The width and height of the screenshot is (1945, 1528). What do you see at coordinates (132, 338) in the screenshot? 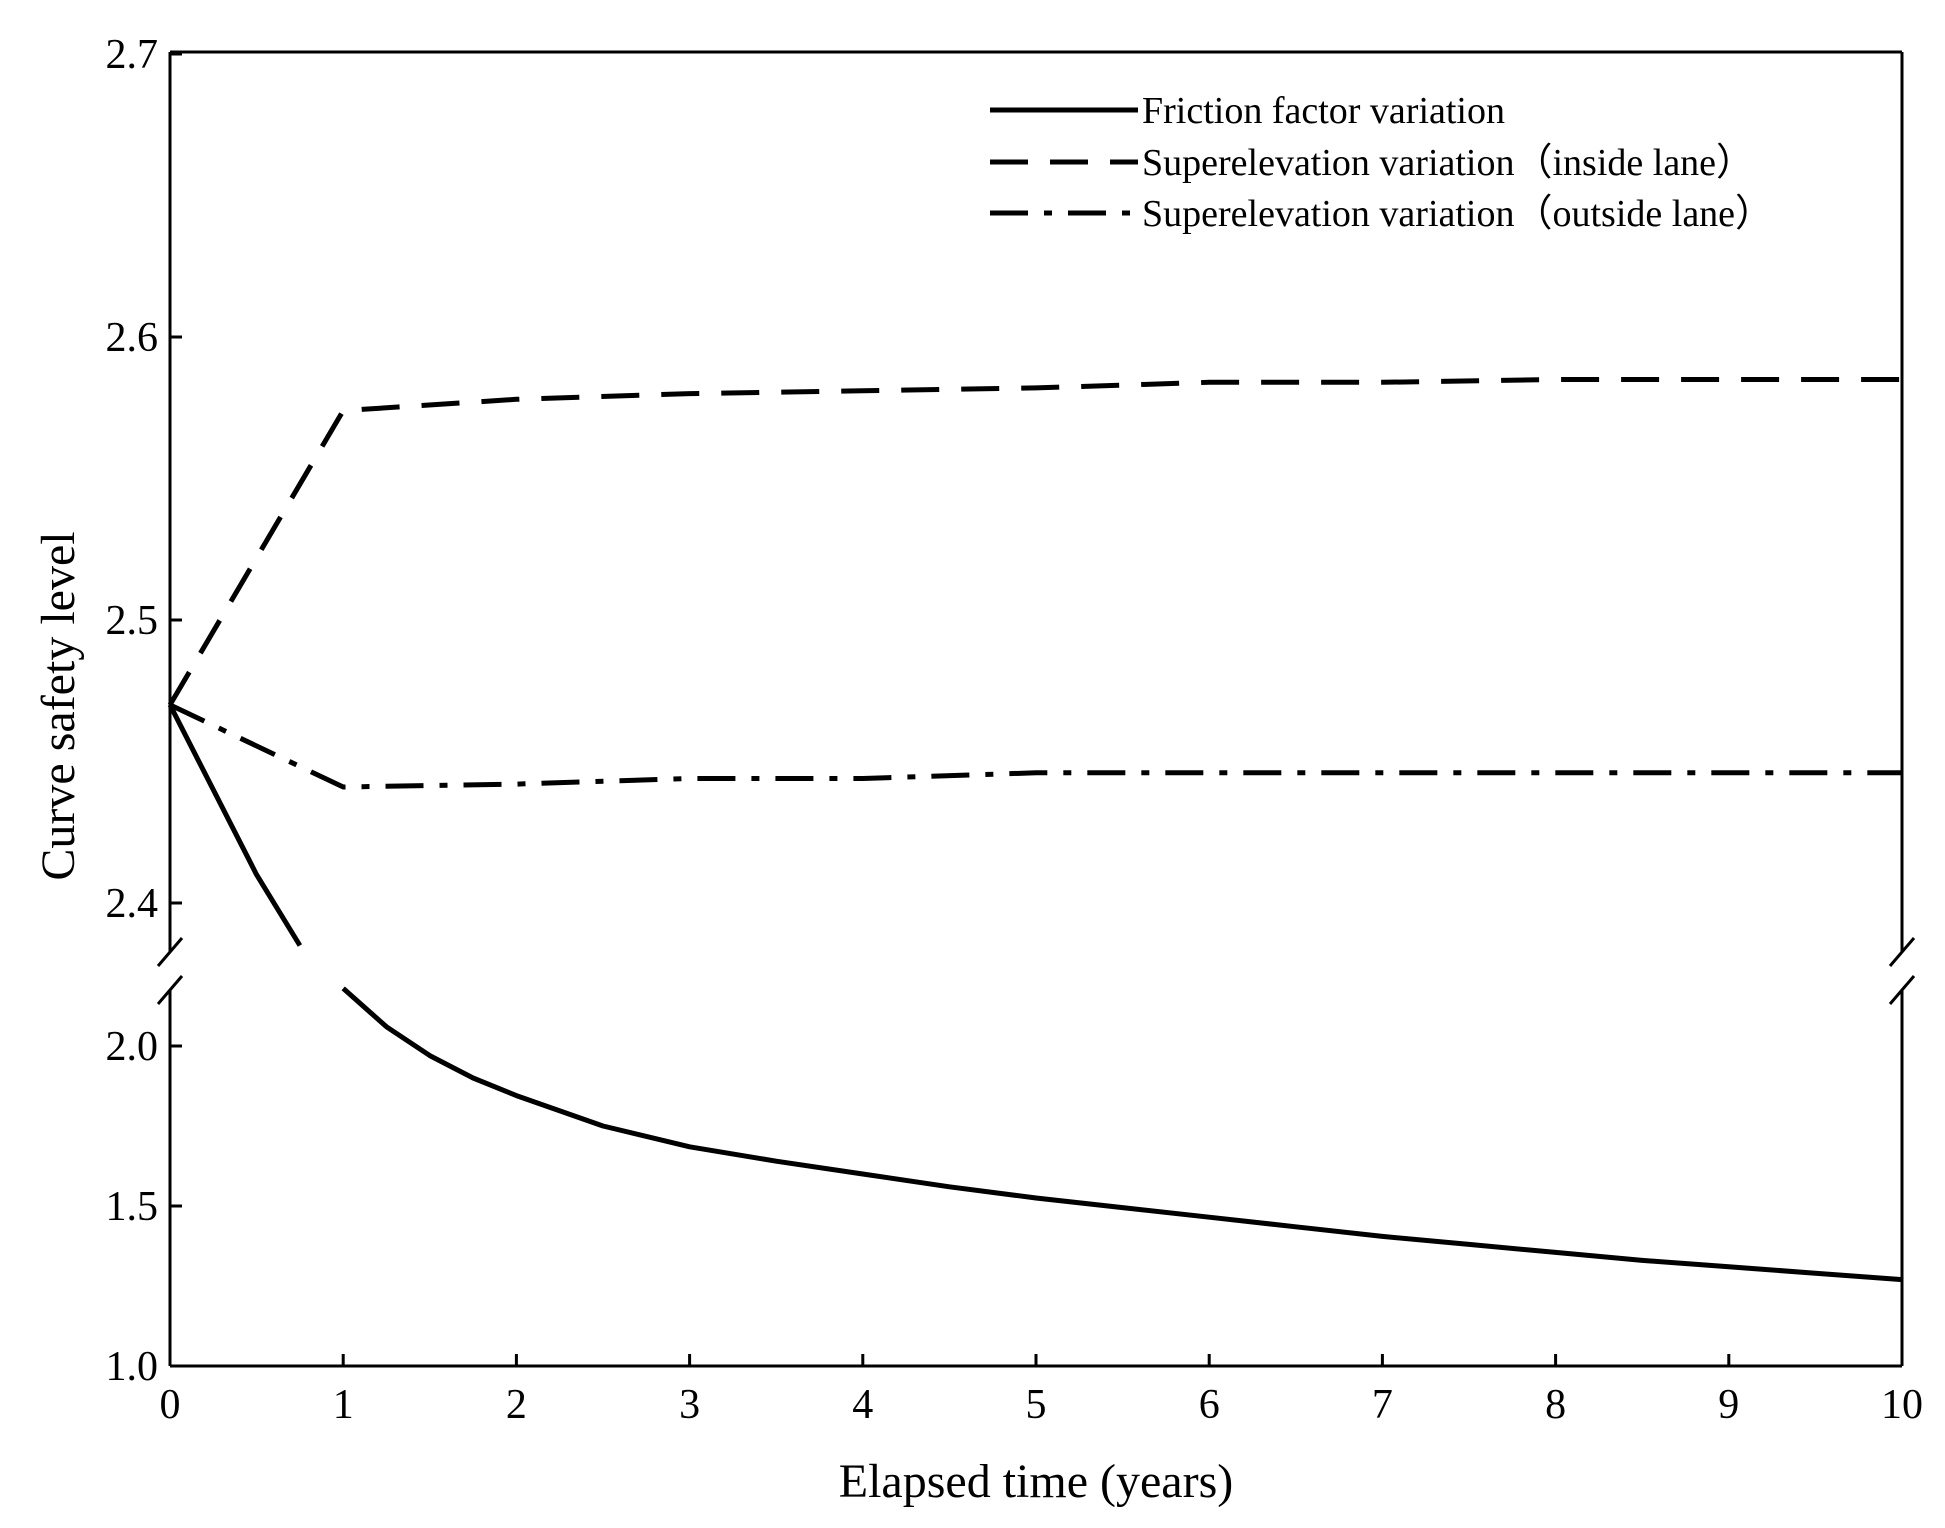
I see `y-tick-label: 2.6` at bounding box center [132, 338].